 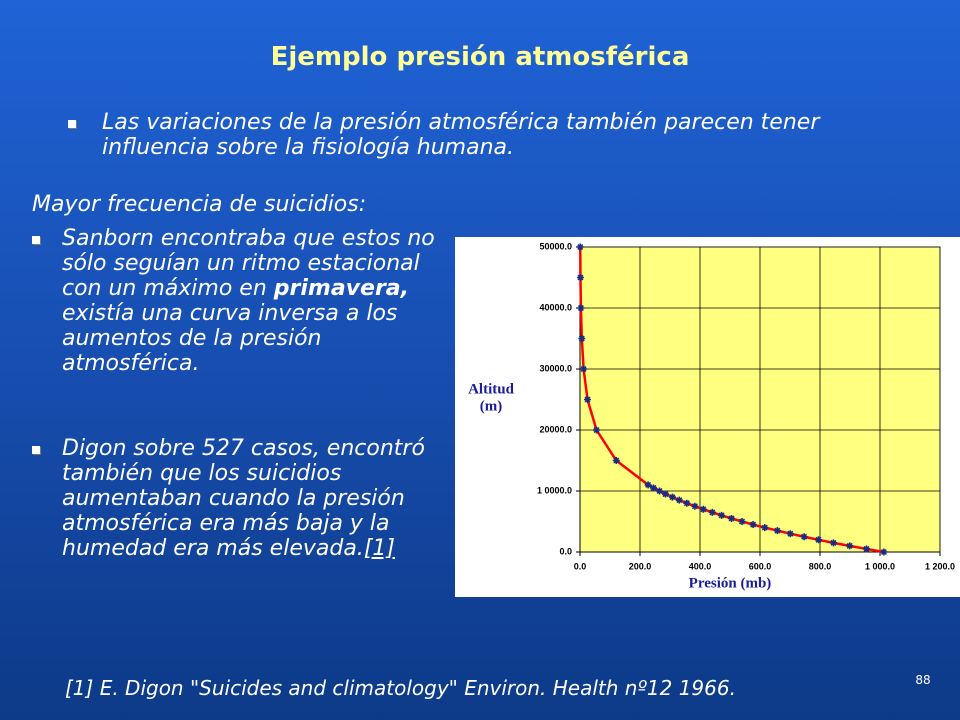 What do you see at coordinates (379, 548) in the screenshot?
I see `footnote-link: [1]` at bounding box center [379, 548].